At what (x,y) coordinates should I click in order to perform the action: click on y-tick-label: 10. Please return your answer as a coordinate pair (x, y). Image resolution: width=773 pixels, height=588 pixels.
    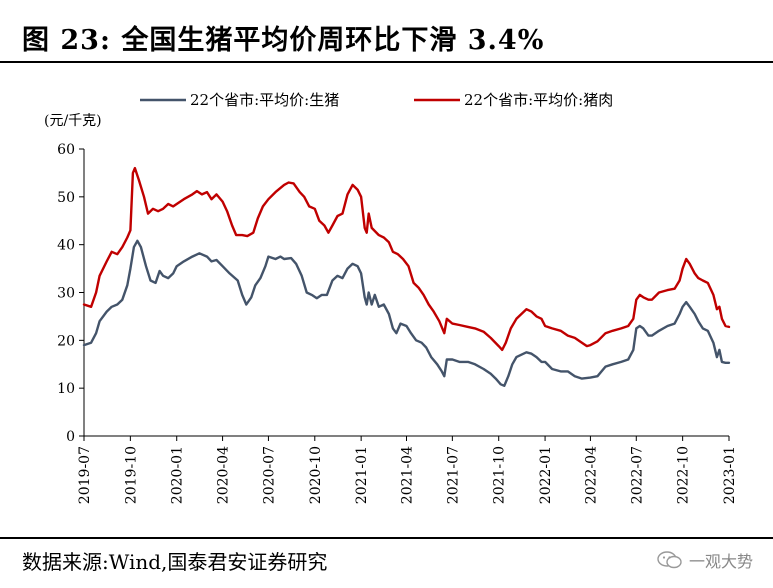
    Looking at the image, I should click on (66, 389).